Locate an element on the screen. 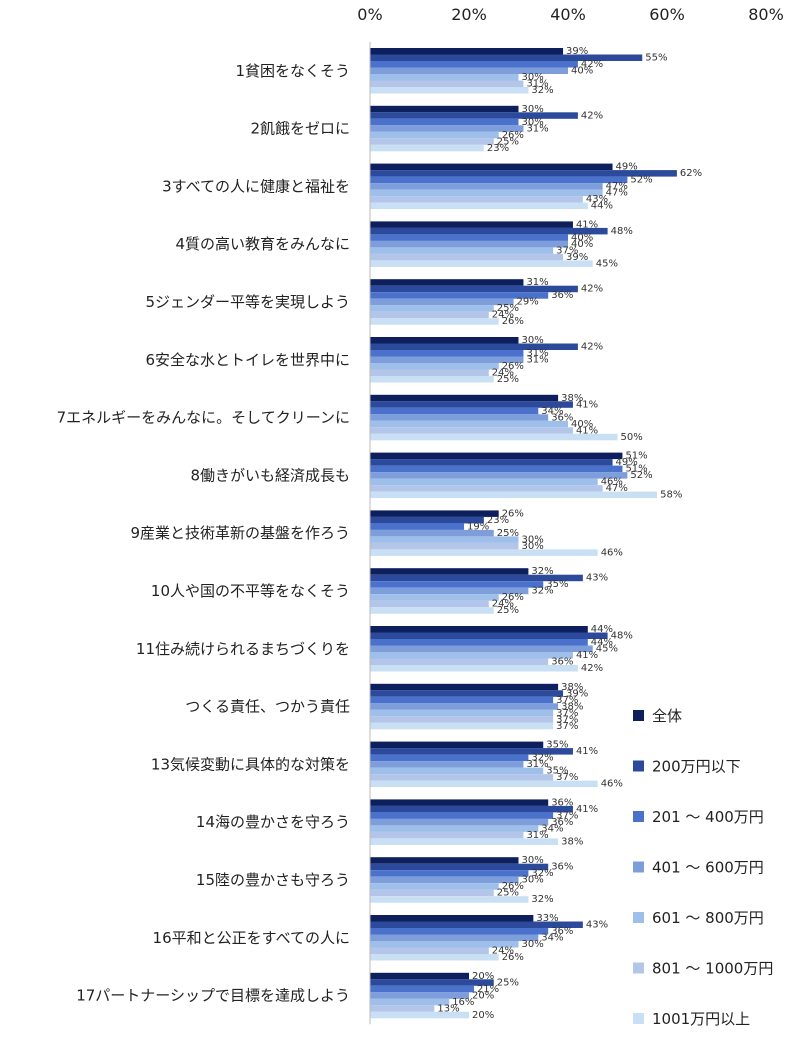 The height and width of the screenshot is (1042, 795). category-label: 9産業と技術革新の基盤を作ろう is located at coordinates (240, 533).